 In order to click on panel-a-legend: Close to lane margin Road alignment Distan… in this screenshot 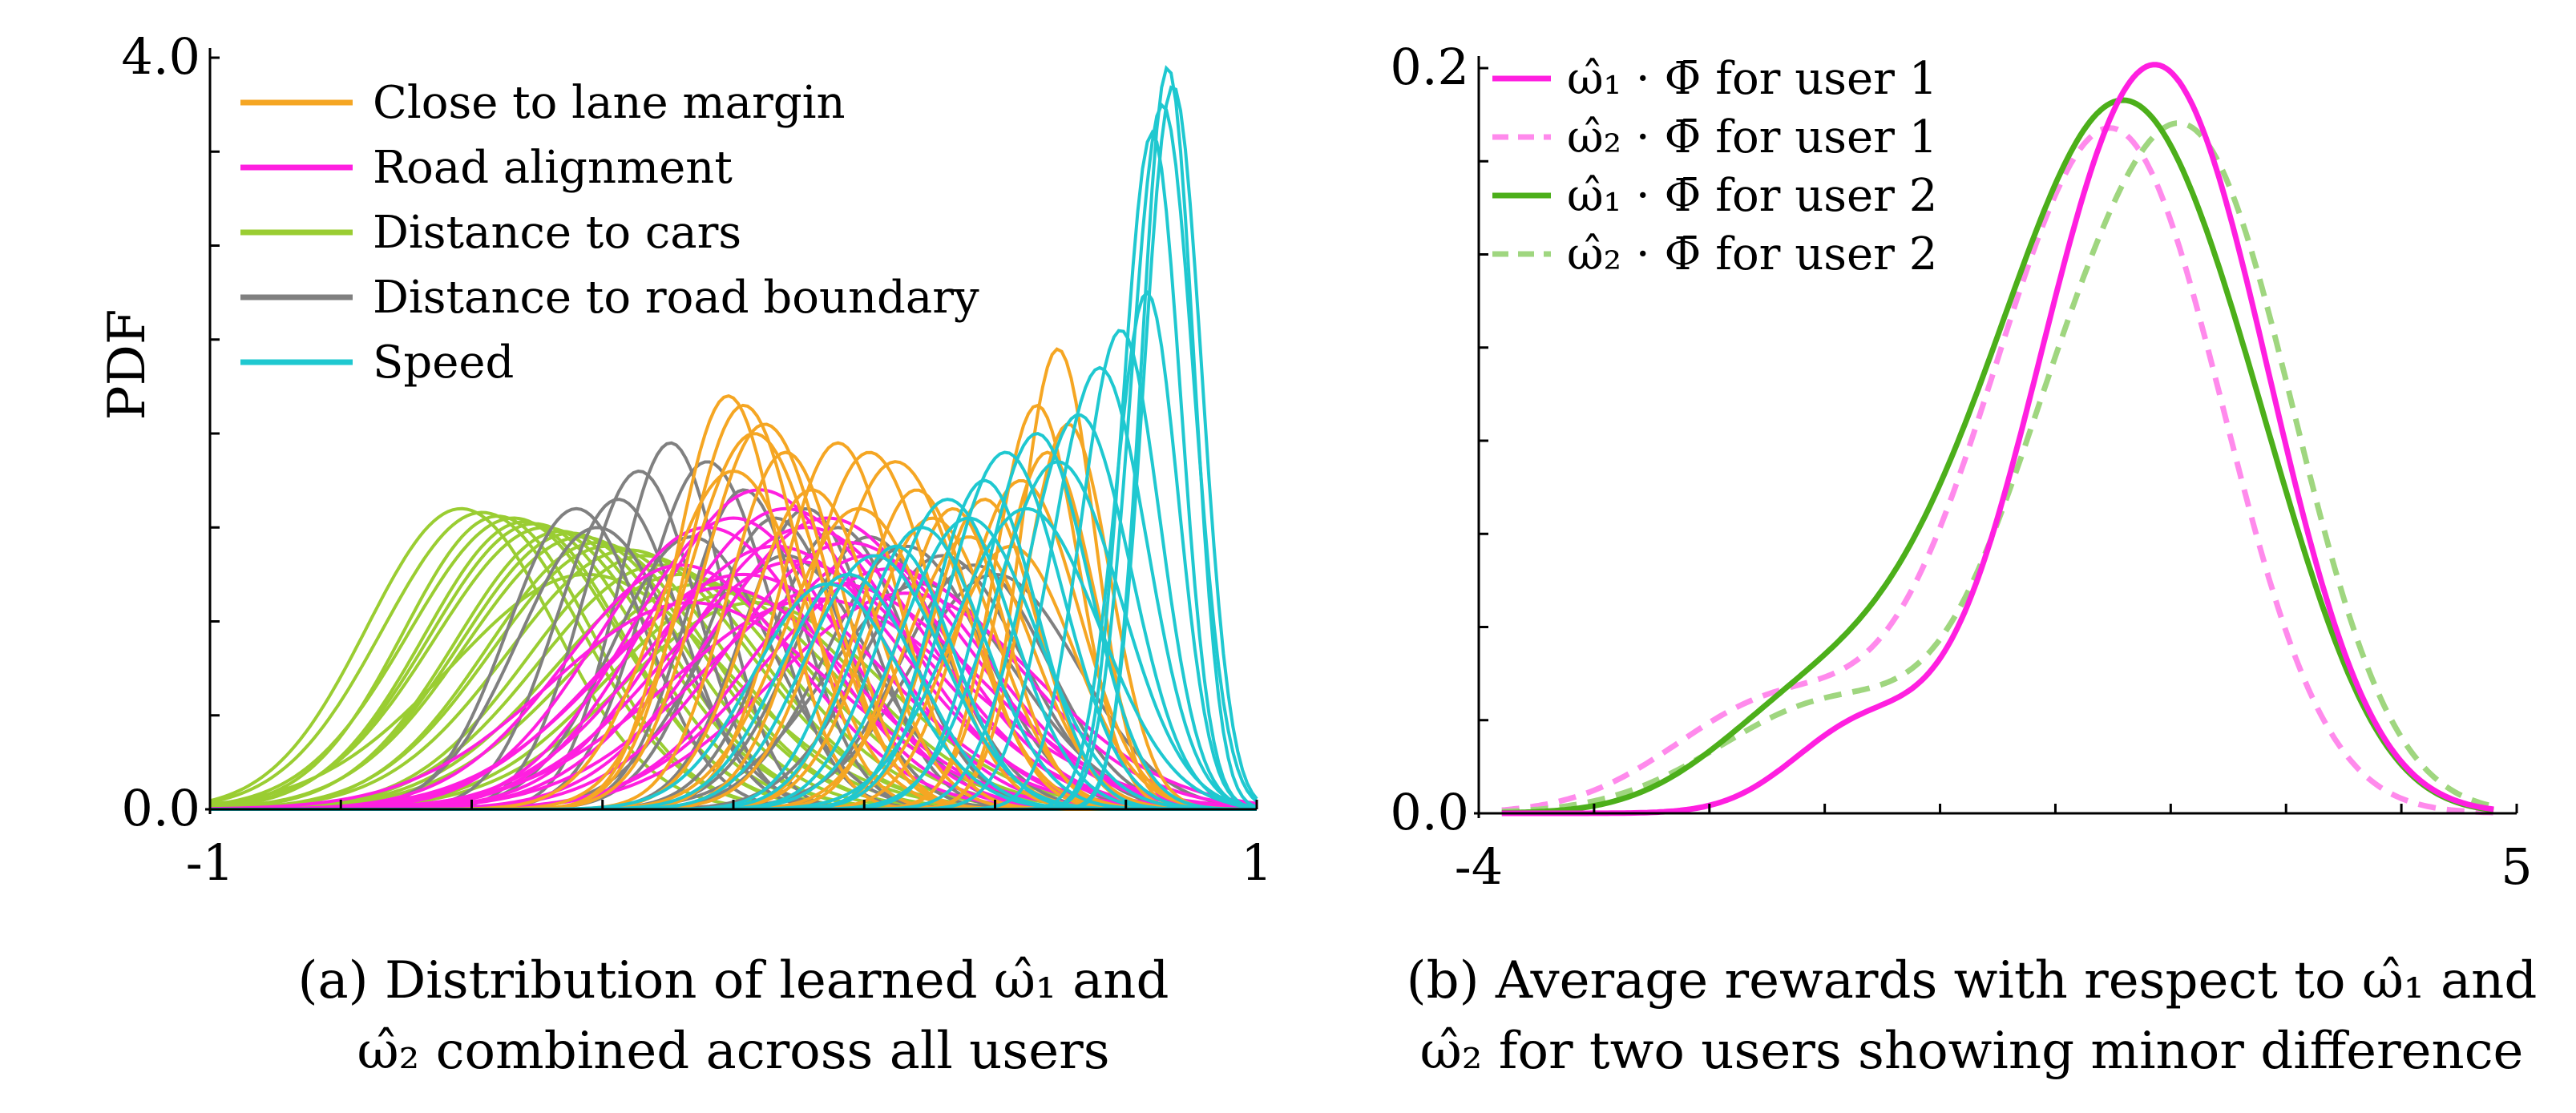, I will do `click(609, 233)`.